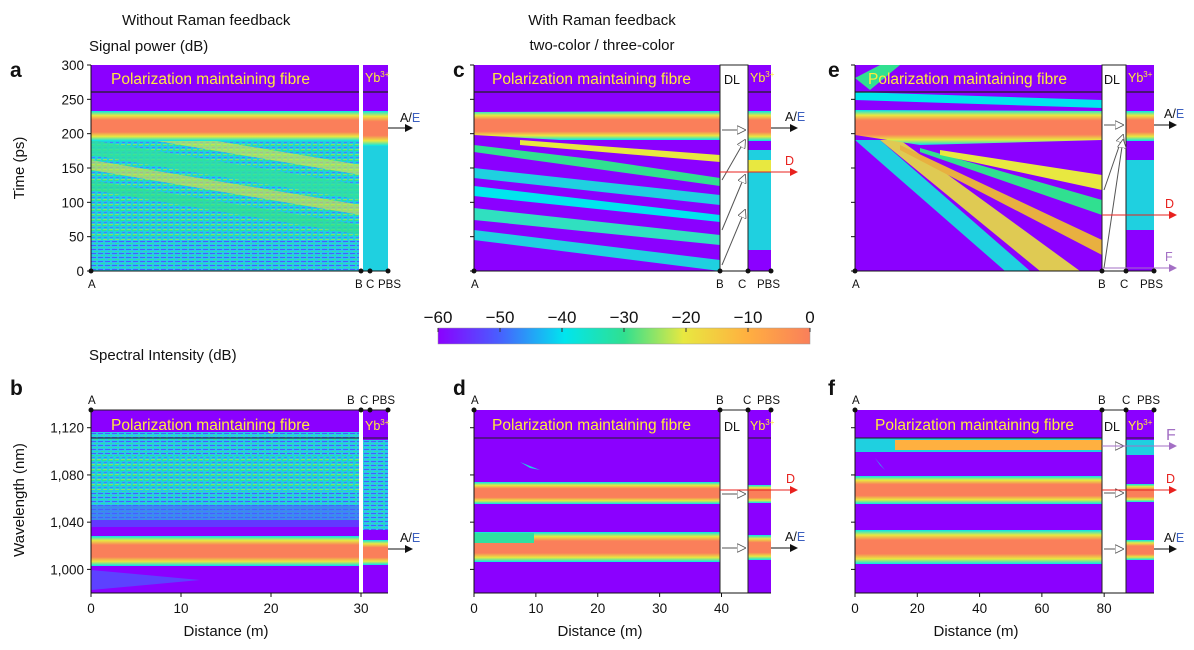 This screenshot has width=1194, height=650. Describe the element at coordinates (475, 285) in the screenshot. I see `pt-a-c: A` at that location.